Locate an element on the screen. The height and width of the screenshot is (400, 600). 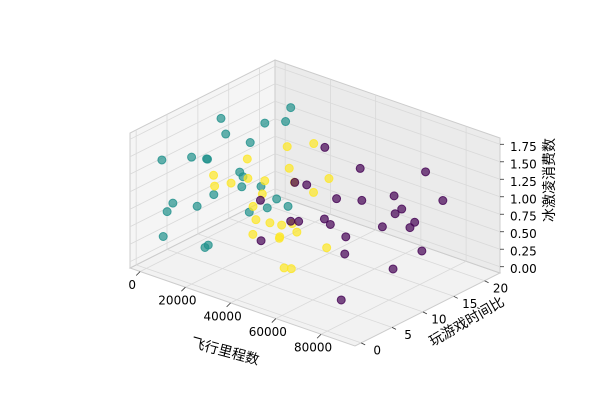
z-tick-label: 0.25 is located at coordinates (523, 252).